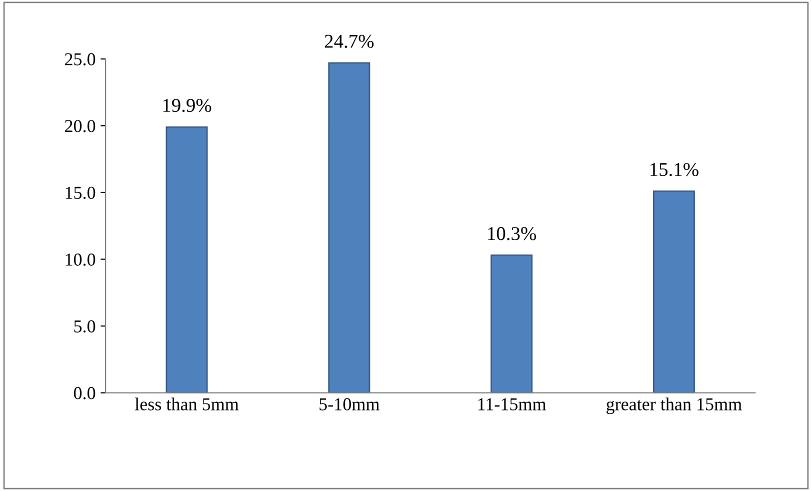 The width and height of the screenshot is (812, 491). Describe the element at coordinates (674, 406) in the screenshot. I see `x-tick-label: greater than 15mm` at that location.